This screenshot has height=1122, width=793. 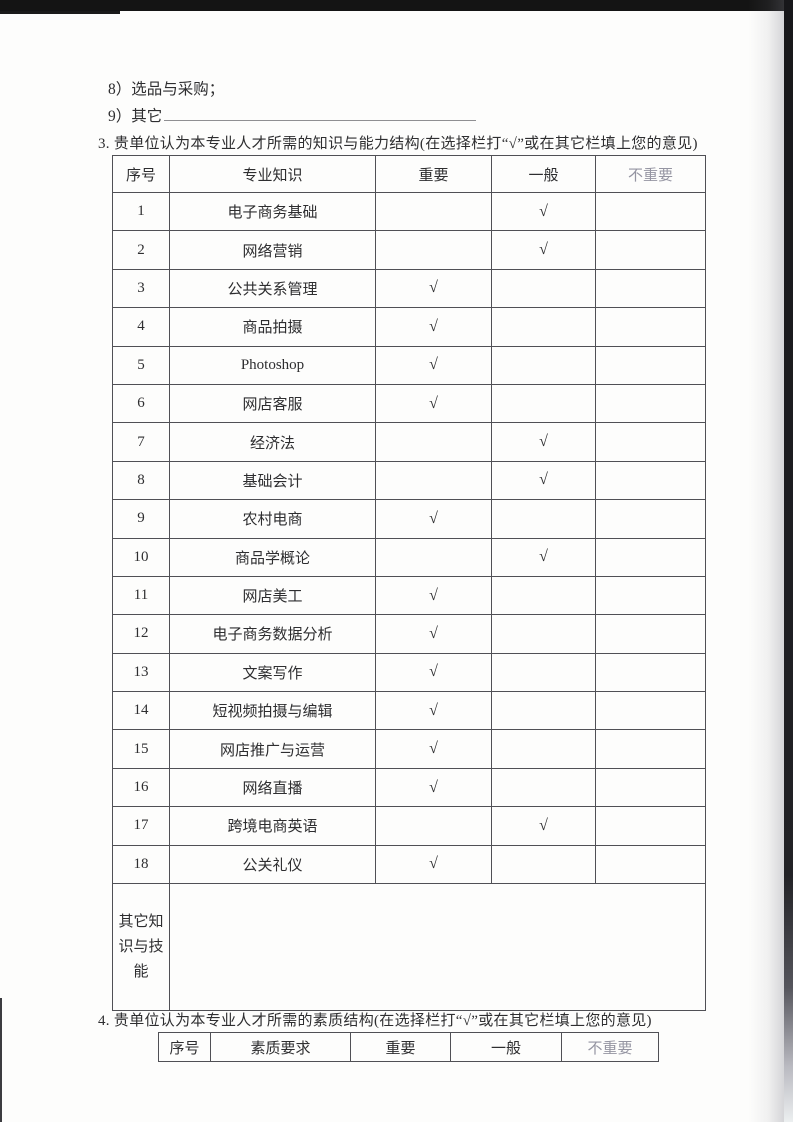 What do you see at coordinates (272, 365) in the screenshot?
I see `subject-cell: Photoshop` at bounding box center [272, 365].